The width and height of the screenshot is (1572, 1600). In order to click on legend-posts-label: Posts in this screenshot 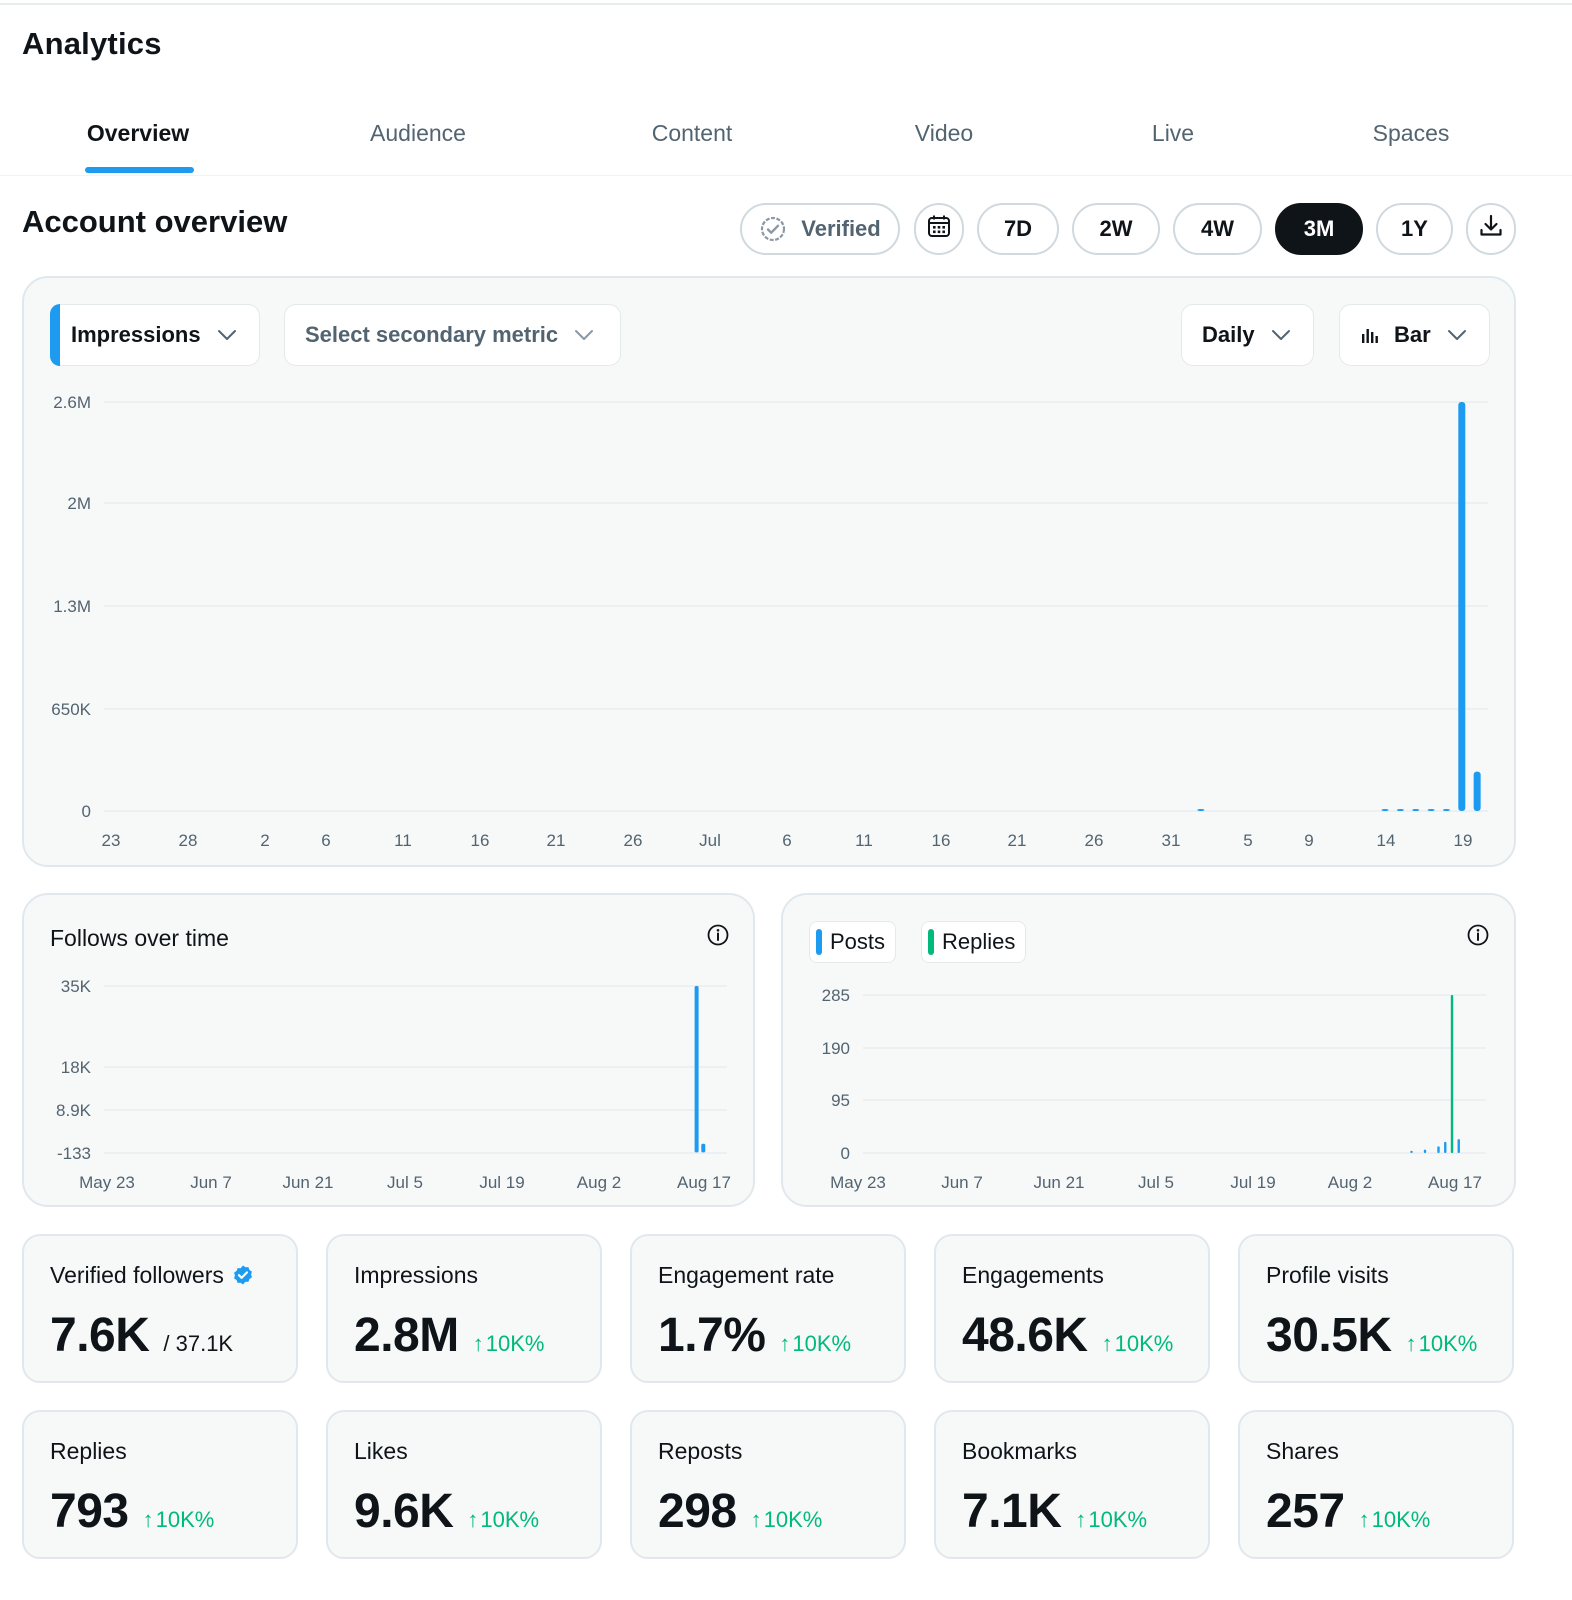, I will do `click(858, 941)`.